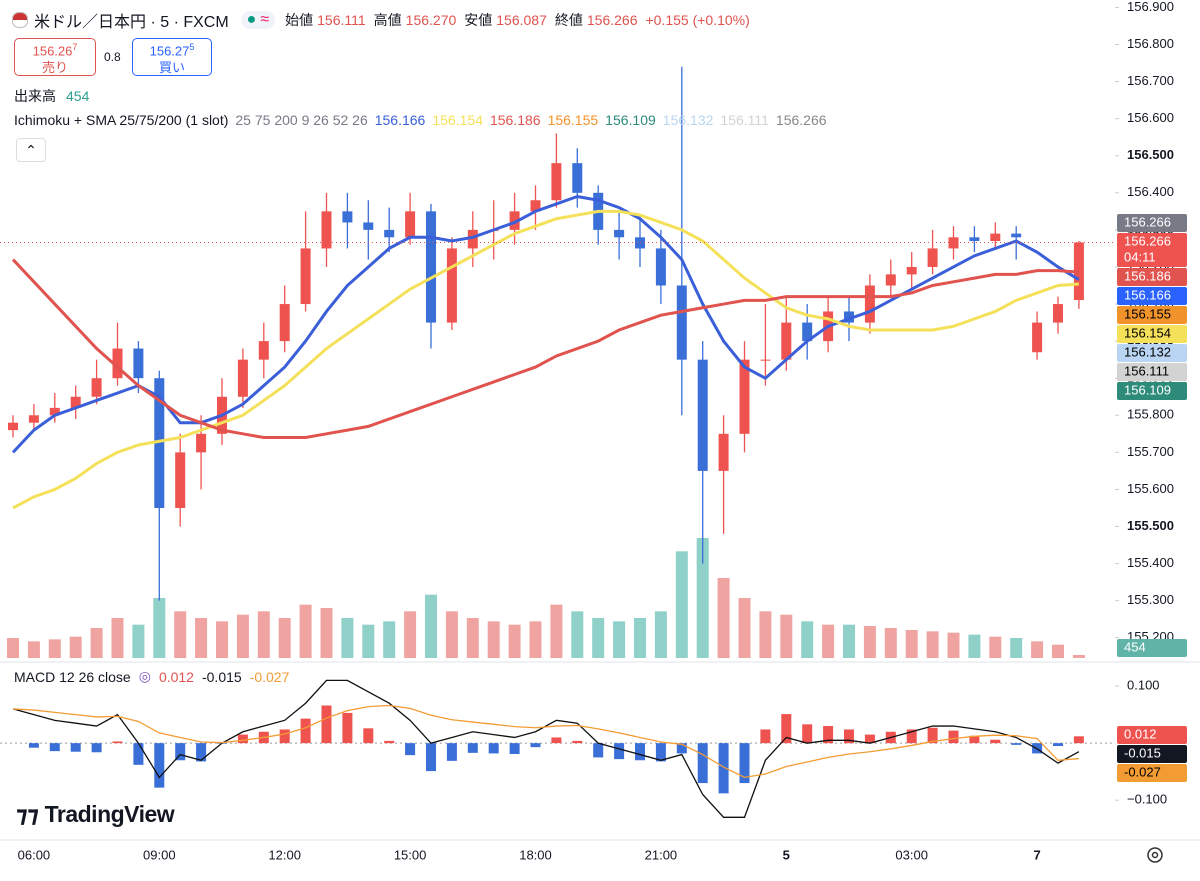  What do you see at coordinates (159, 854) in the screenshot?
I see `x-tick-label: 09:00` at bounding box center [159, 854].